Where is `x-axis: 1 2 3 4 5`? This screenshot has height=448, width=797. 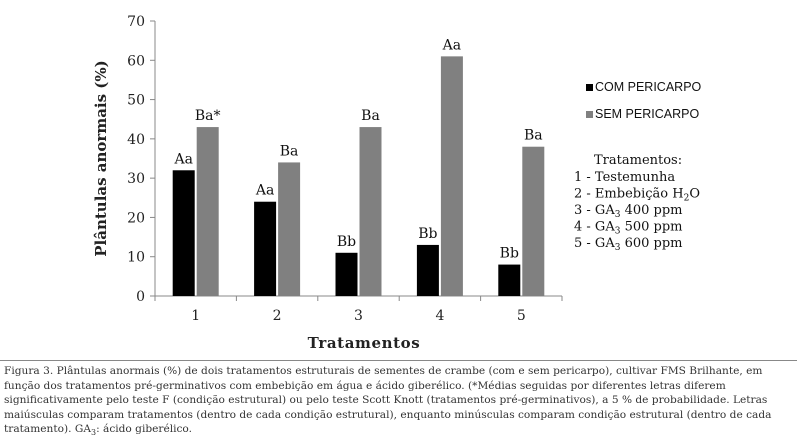
x-axis: 1 2 3 4 5 is located at coordinates (358, 309).